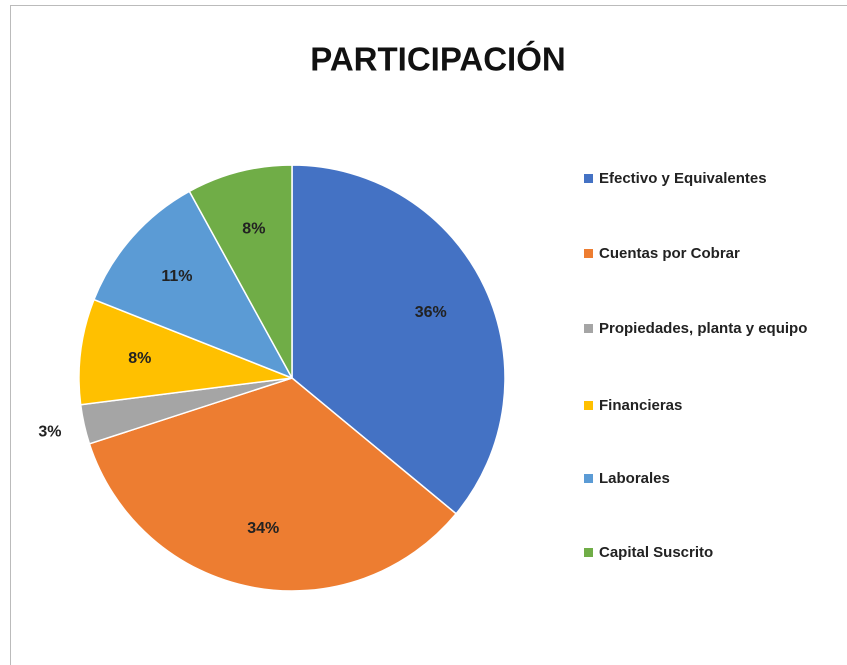 This screenshot has width=847, height=665. I want to click on legend-label: Efectivo y Equivalentes, so click(683, 178).